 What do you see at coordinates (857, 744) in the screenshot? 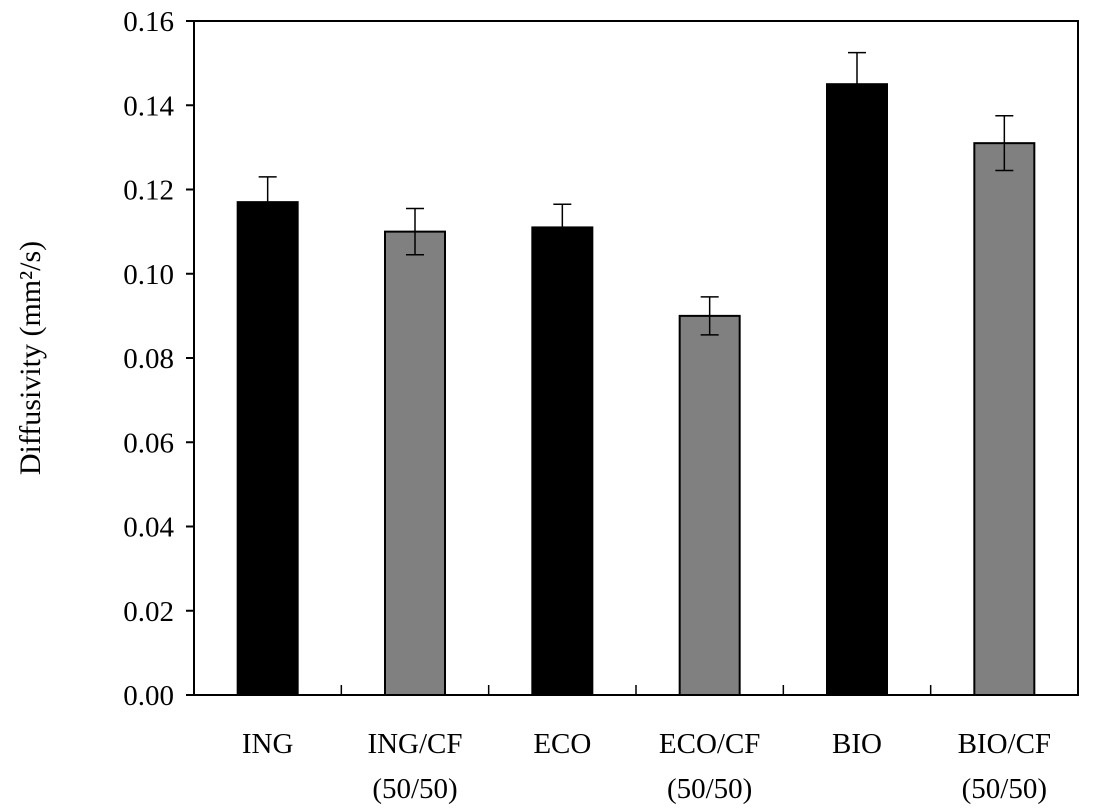
I see `x-tick-label: BIO` at bounding box center [857, 744].